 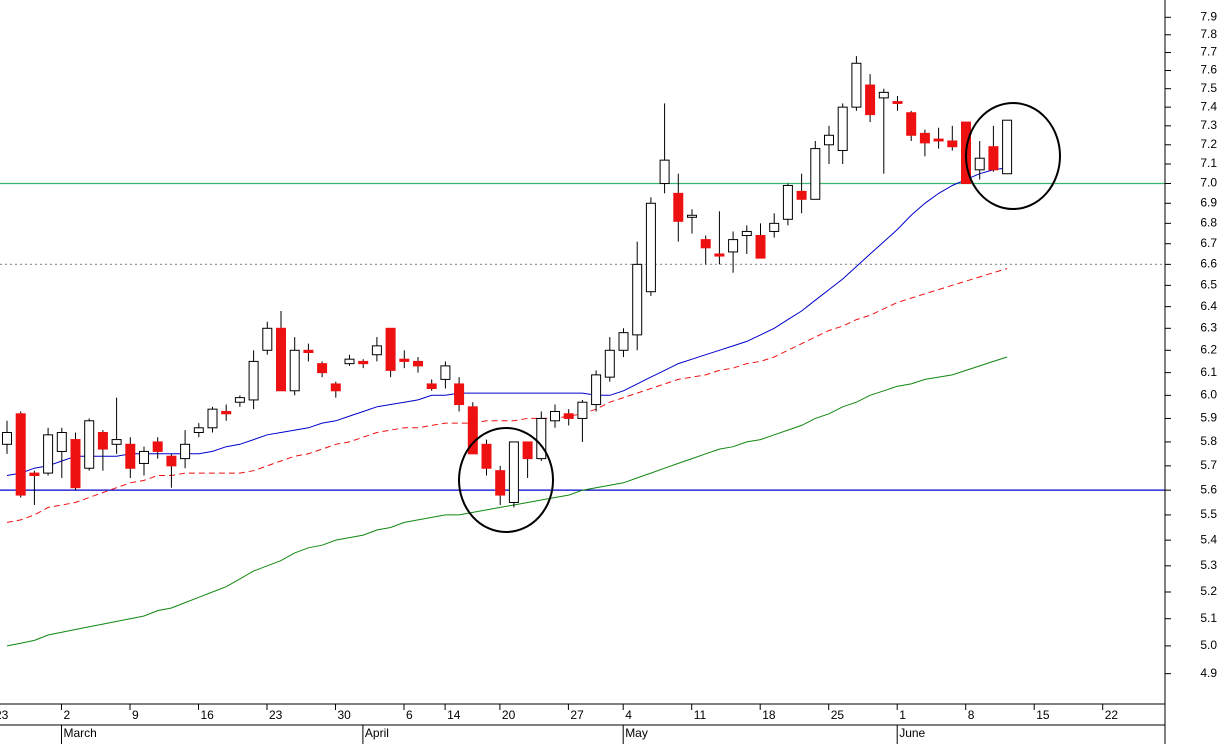 I want to click on y-tick-label: 5.8, so click(x=1208, y=441).